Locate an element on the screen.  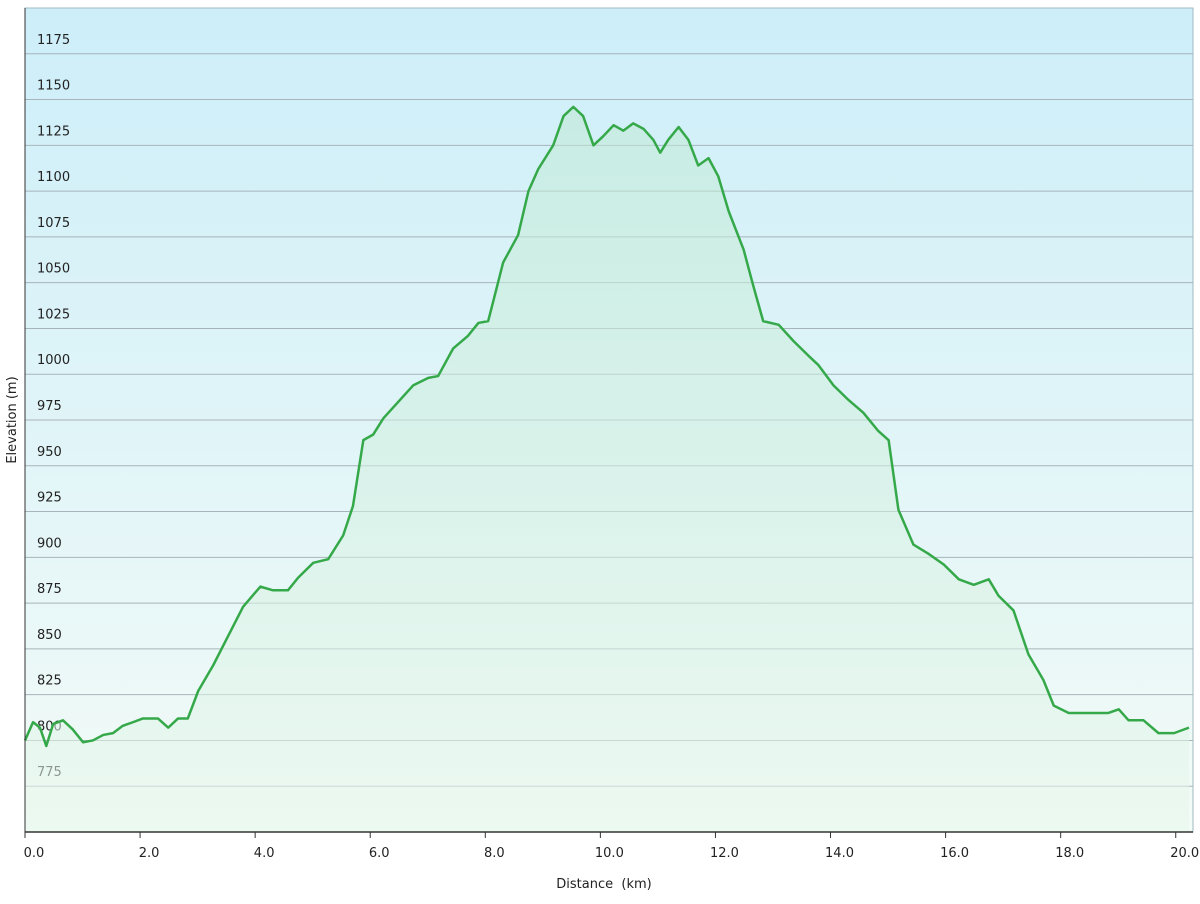
y-tick-label: 1100 is located at coordinates (53, 177).